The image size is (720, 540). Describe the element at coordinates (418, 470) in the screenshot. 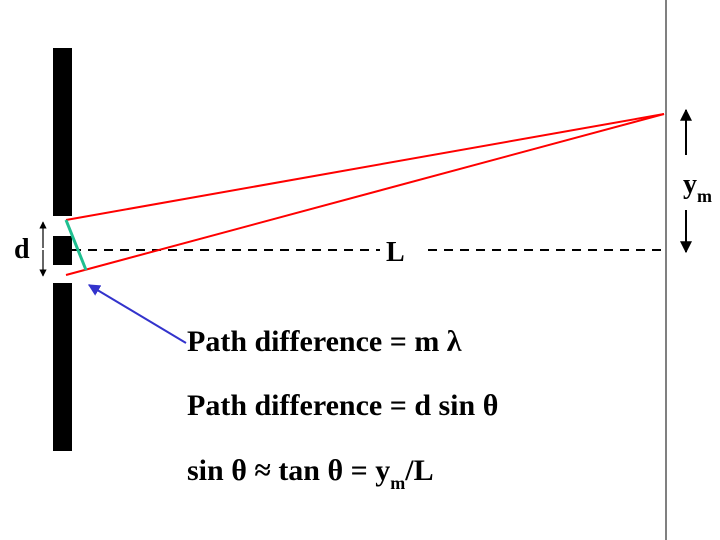

I see `equation-small-angle-suffix: /L` at that location.